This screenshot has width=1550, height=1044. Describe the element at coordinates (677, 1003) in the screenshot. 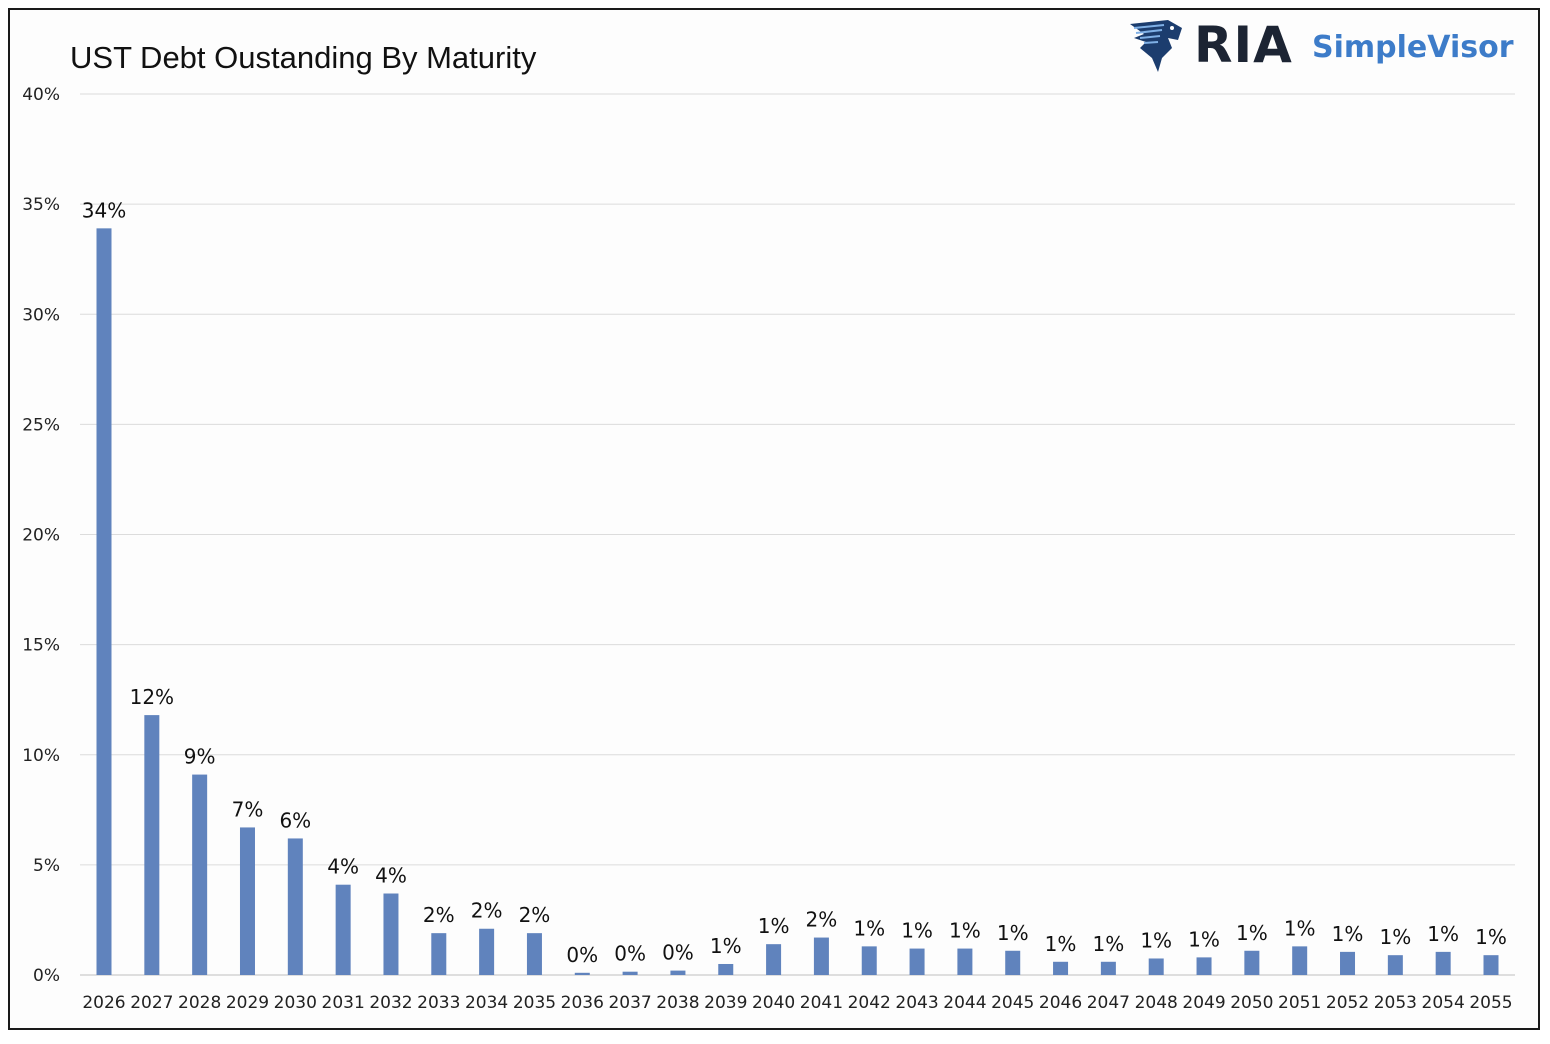

I see `x-tick-label: 2038` at that location.